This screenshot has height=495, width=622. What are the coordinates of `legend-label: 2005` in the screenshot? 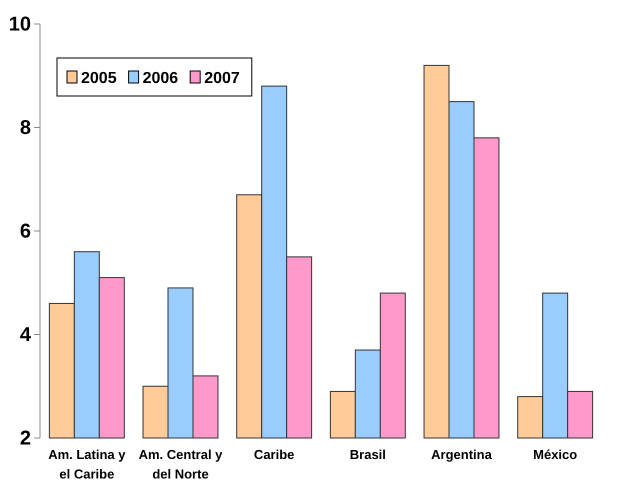 It's located at (99, 78).